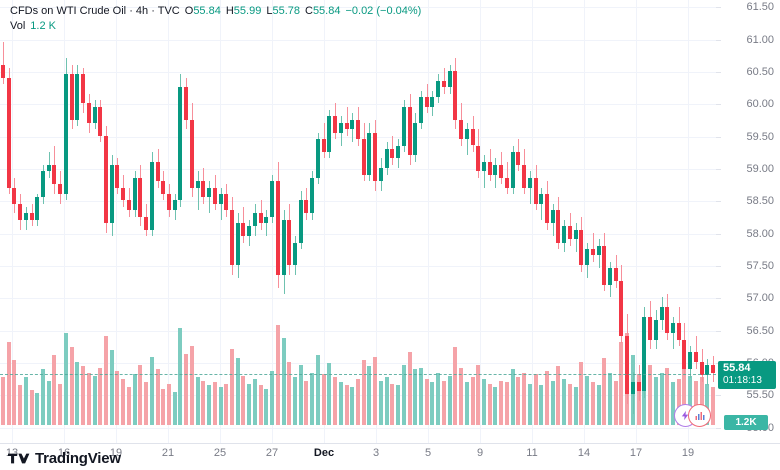 The height and width of the screenshot is (470, 780). What do you see at coordinates (760, 39) in the screenshot?
I see `price-tick-label: 61.00` at bounding box center [760, 39].